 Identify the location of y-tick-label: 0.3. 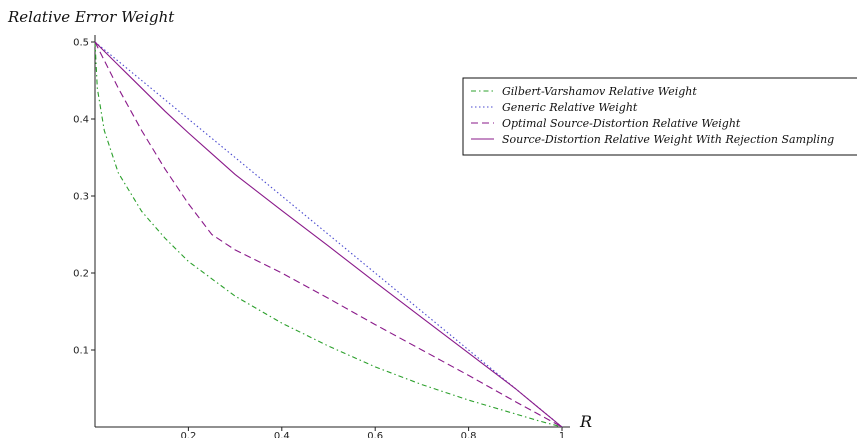
(81, 197).